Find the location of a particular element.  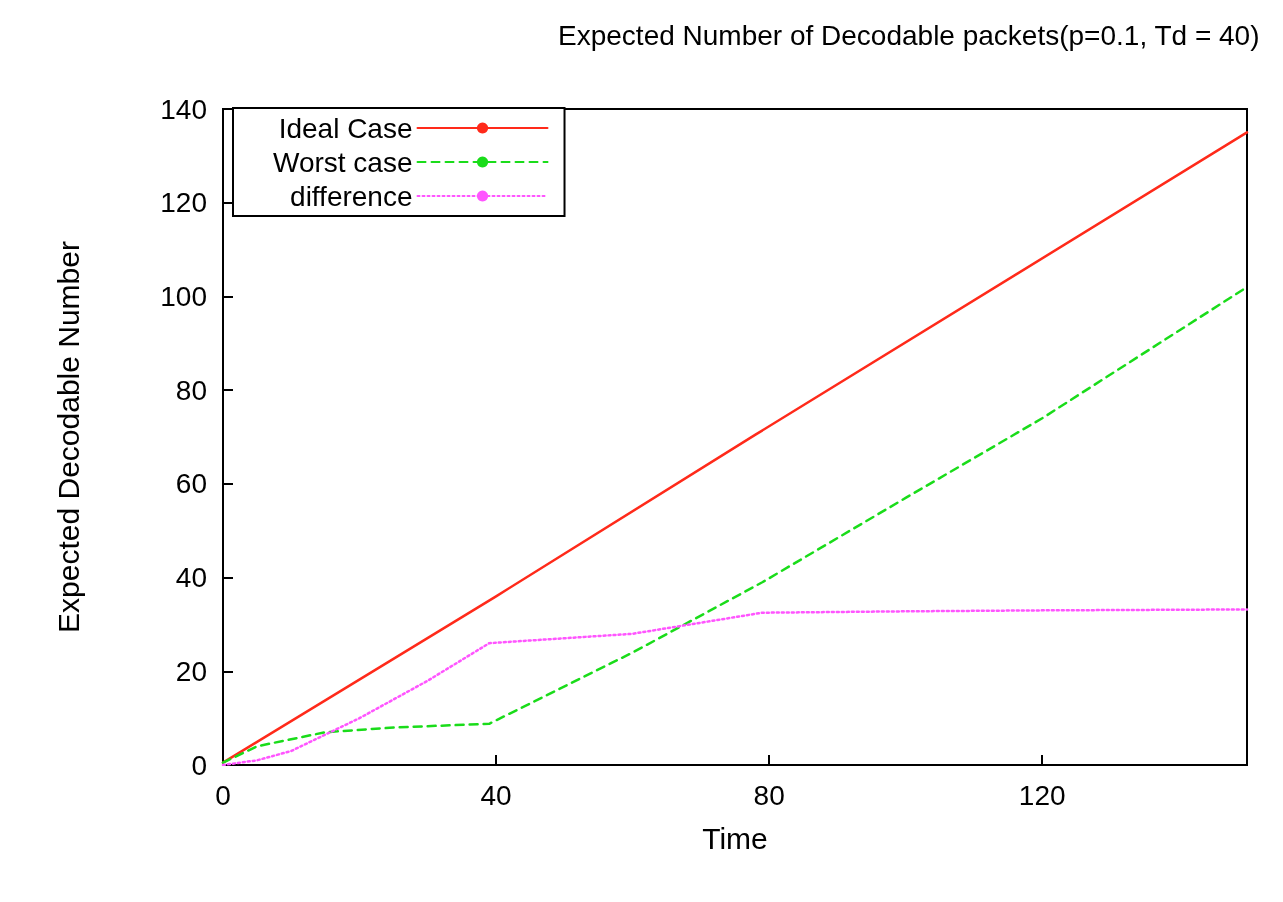

chart-title: Expected Number of Decodable packets(p=0.1, Td = 40) is located at coordinates (909, 35).